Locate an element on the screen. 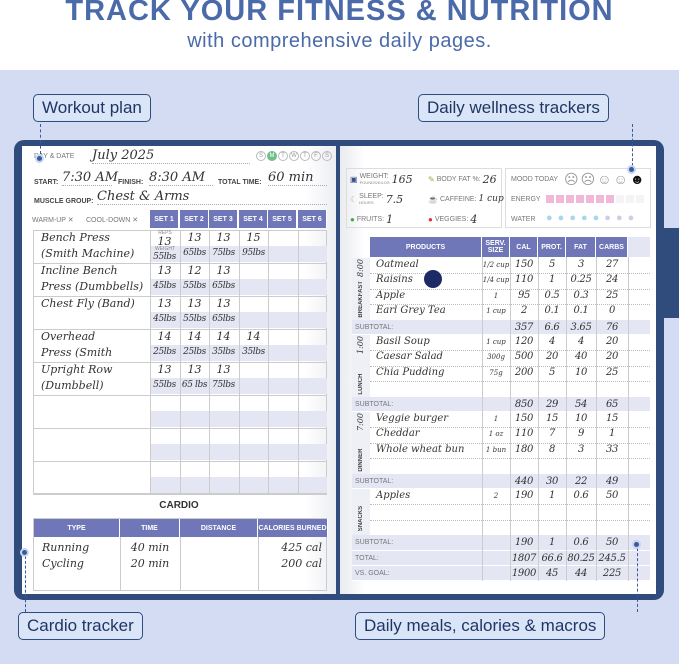  weight-value: 165 is located at coordinates (402, 179).